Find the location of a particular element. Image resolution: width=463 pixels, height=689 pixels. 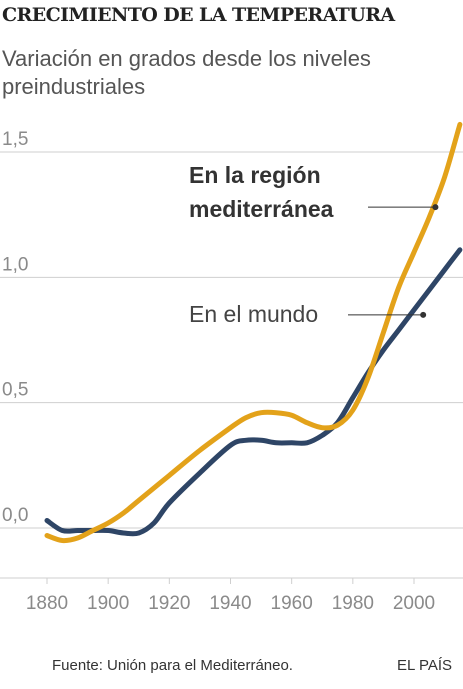

chart-title: CRECIMIENTO DE LA TEMPERATURA is located at coordinates (198, 15).